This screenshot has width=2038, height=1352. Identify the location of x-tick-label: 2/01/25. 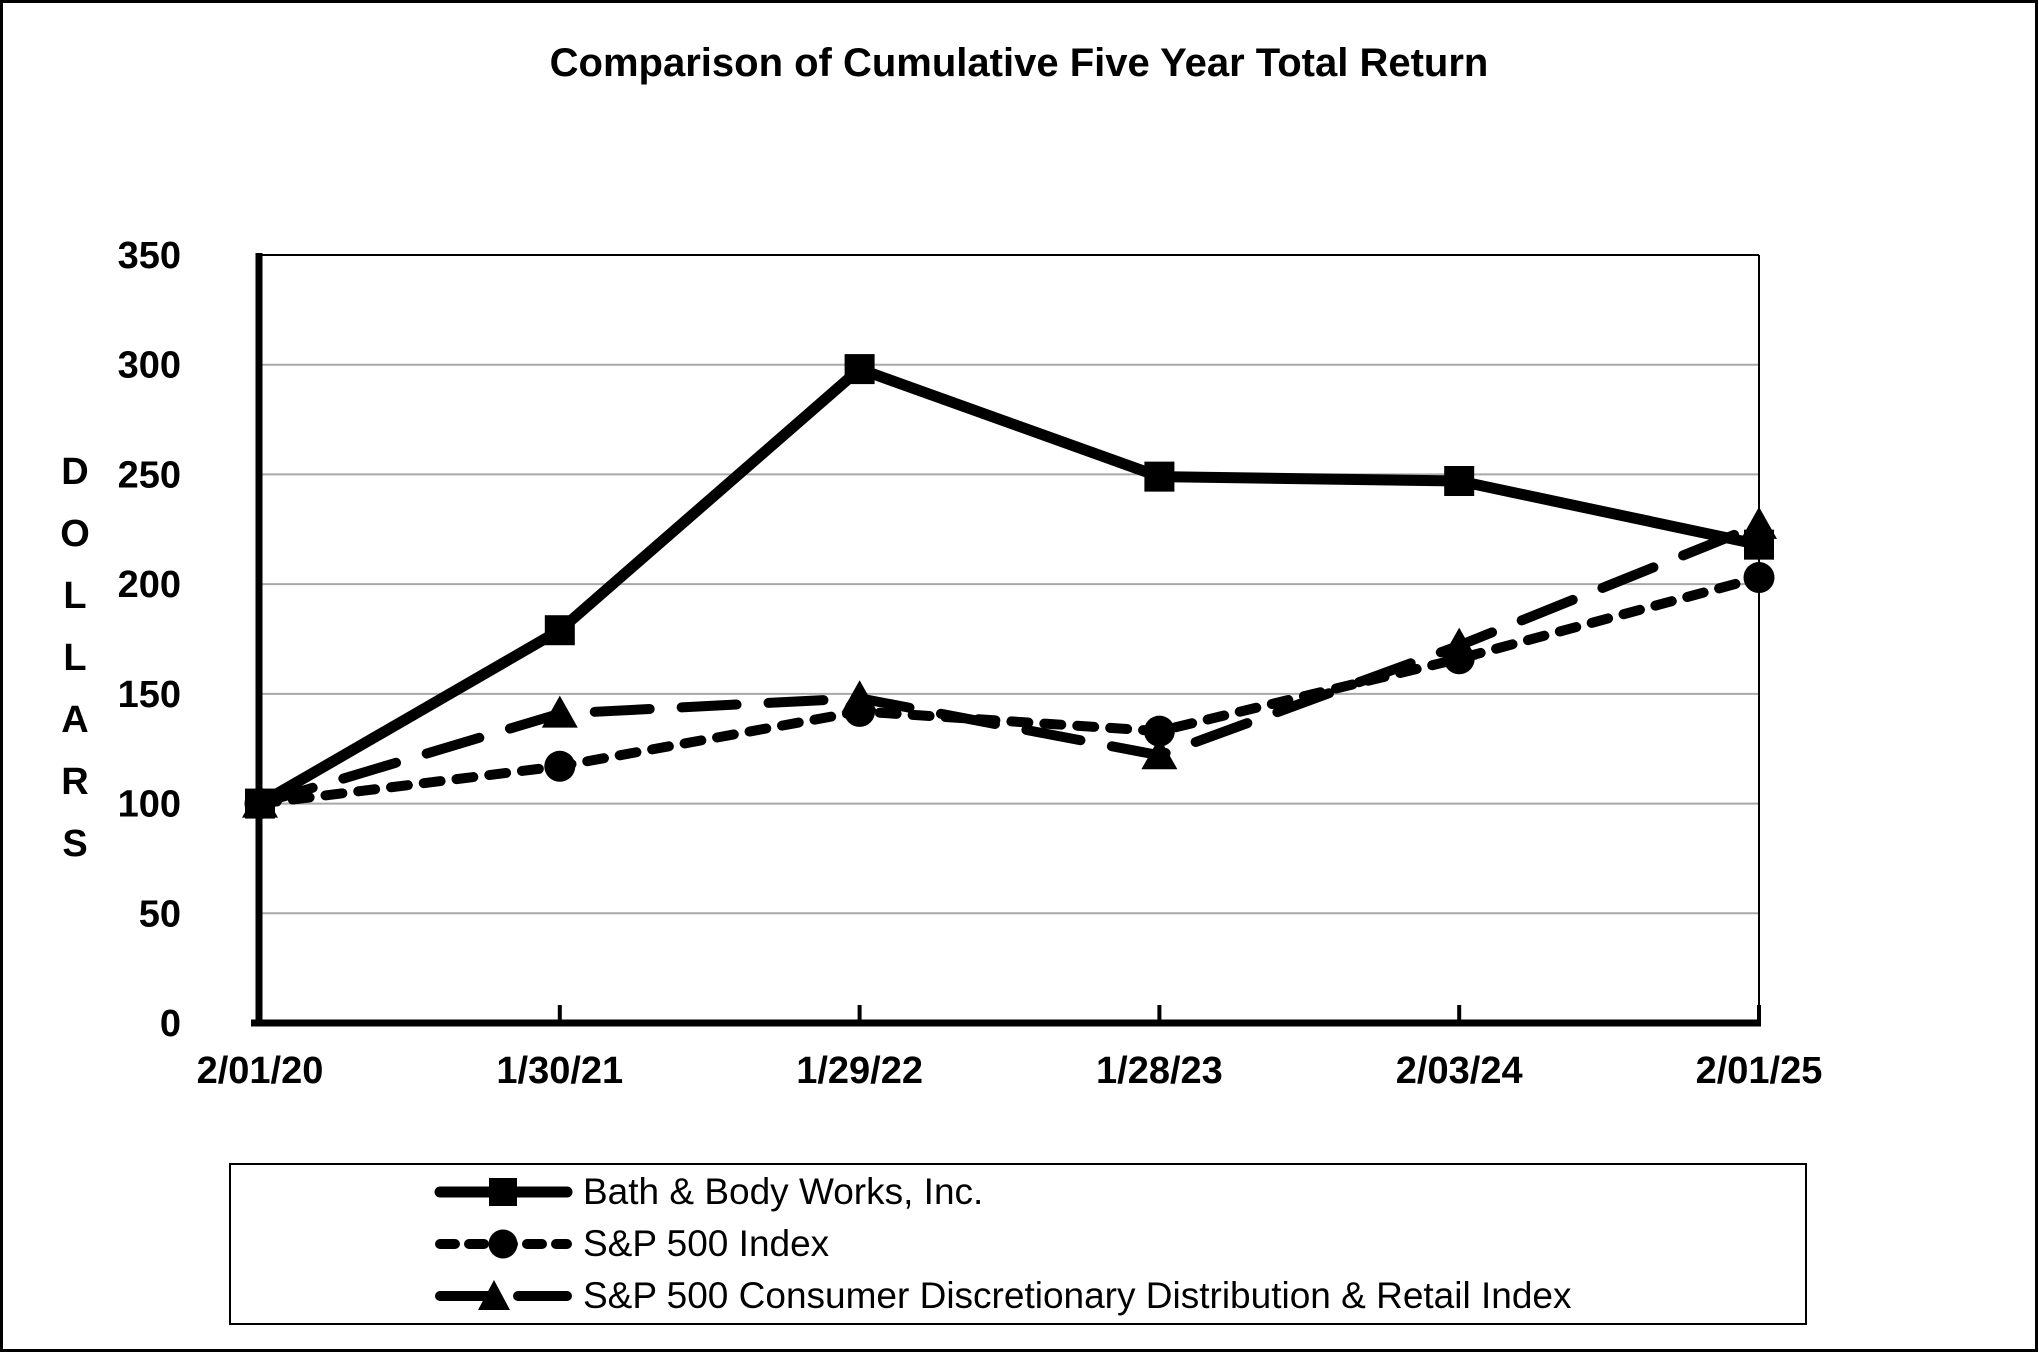
(1759, 1071).